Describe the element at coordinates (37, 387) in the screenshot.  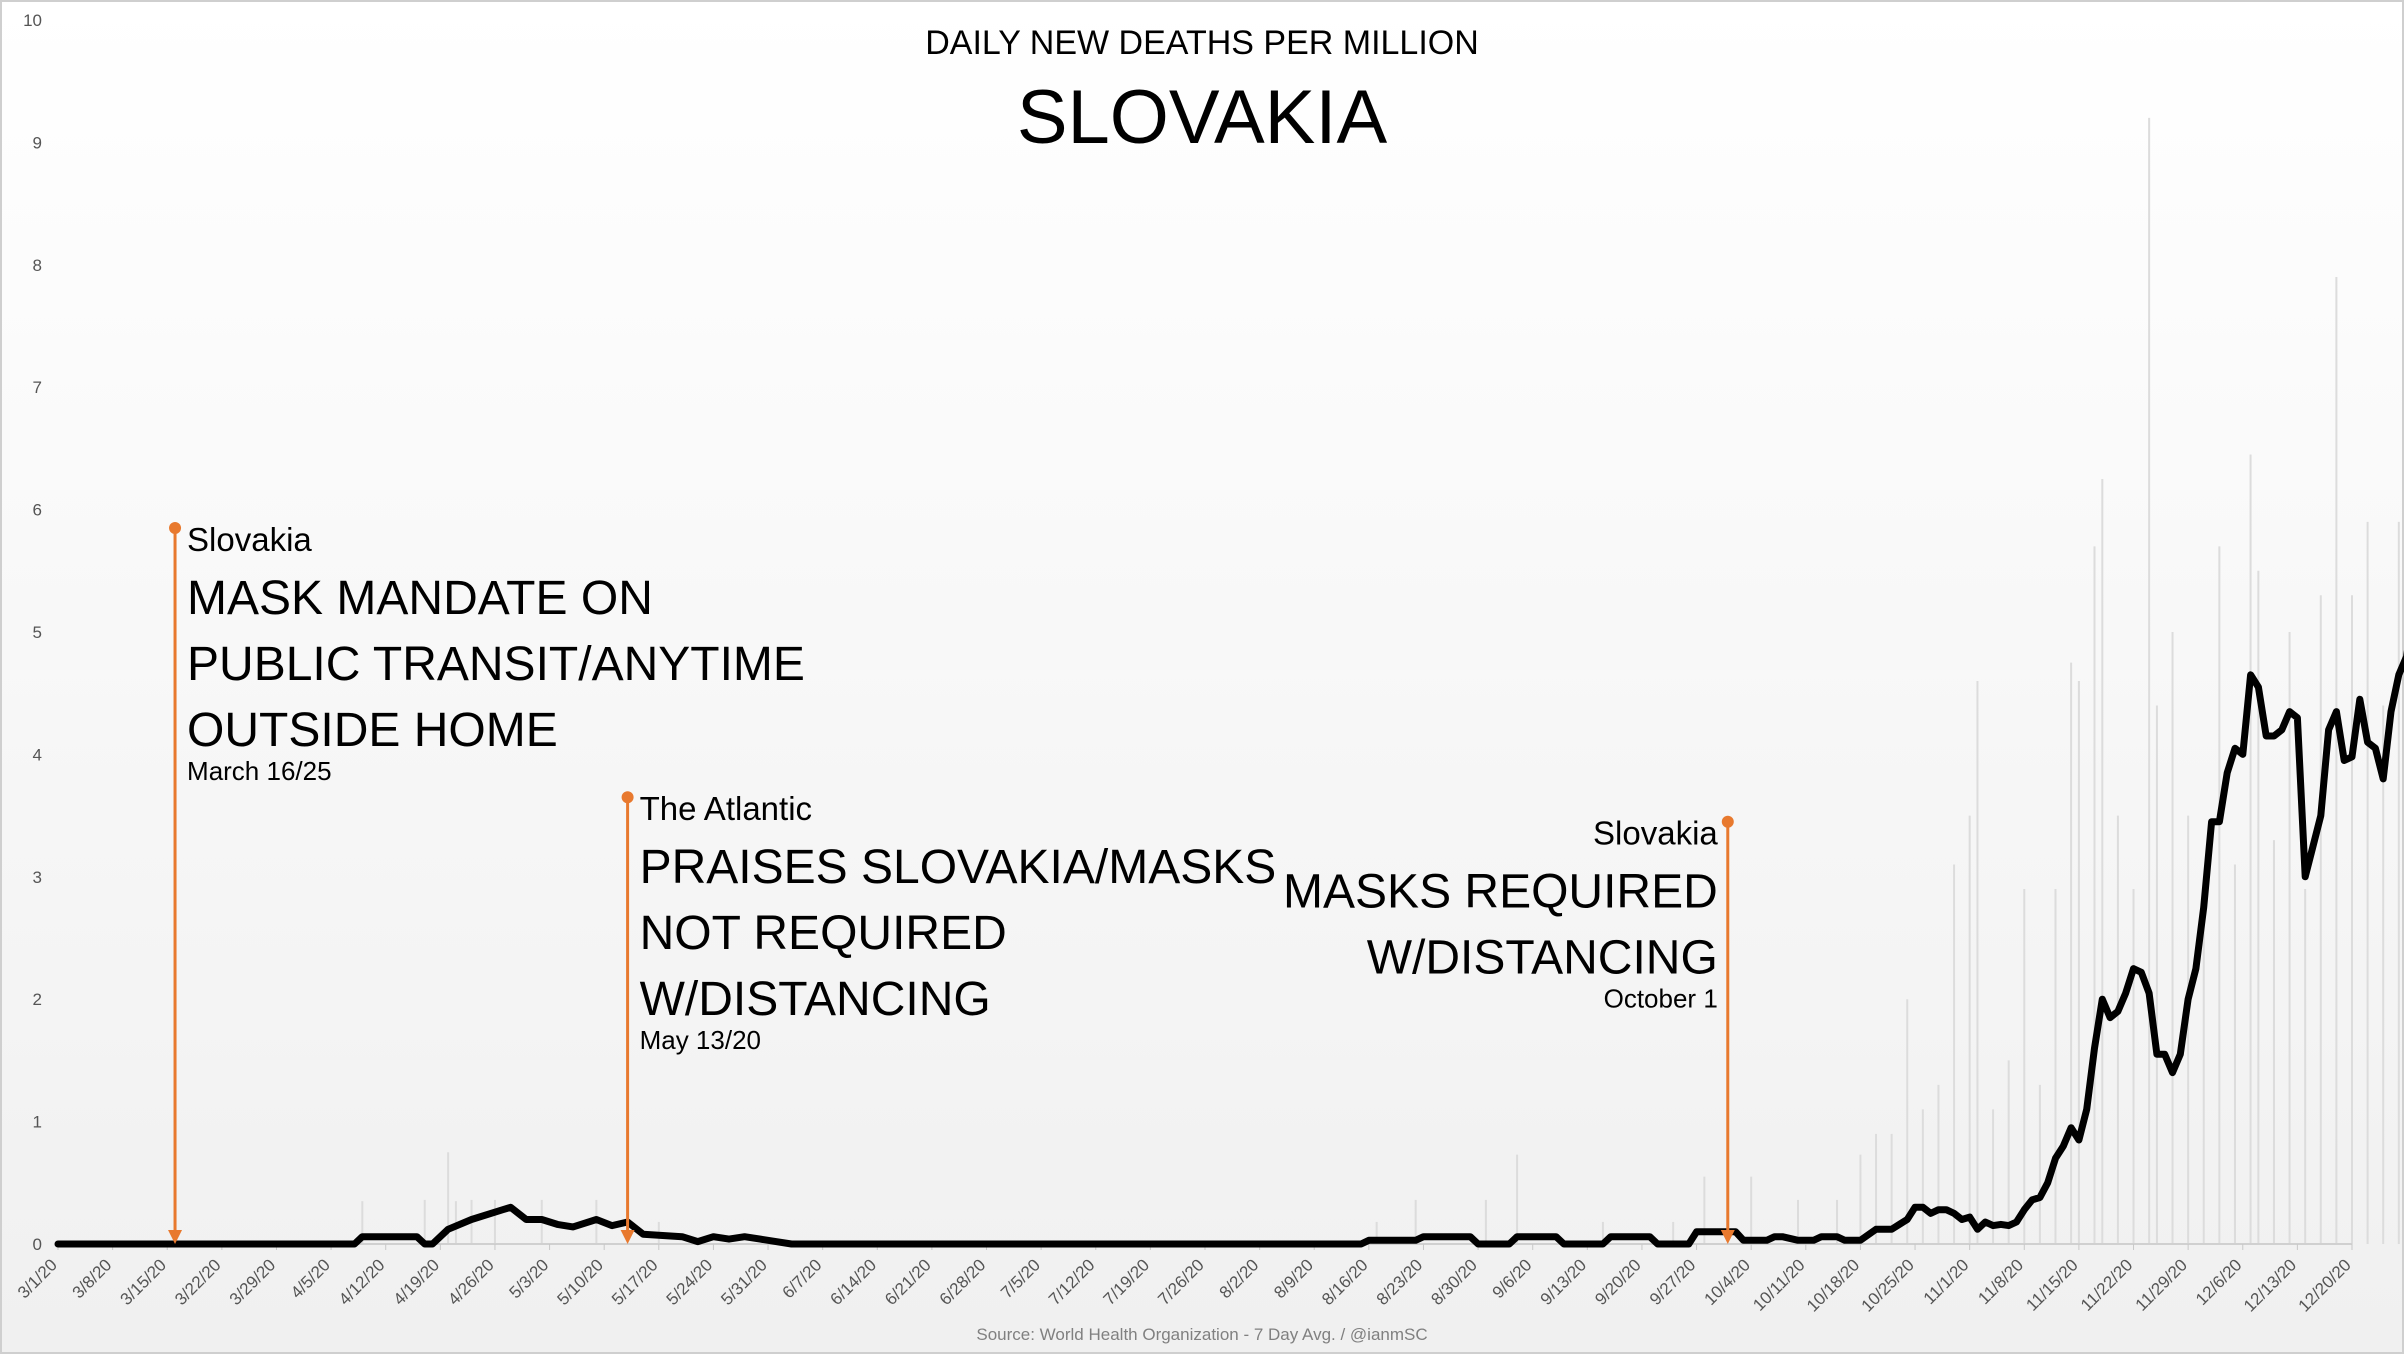
I see `y-tick-label: 7` at that location.